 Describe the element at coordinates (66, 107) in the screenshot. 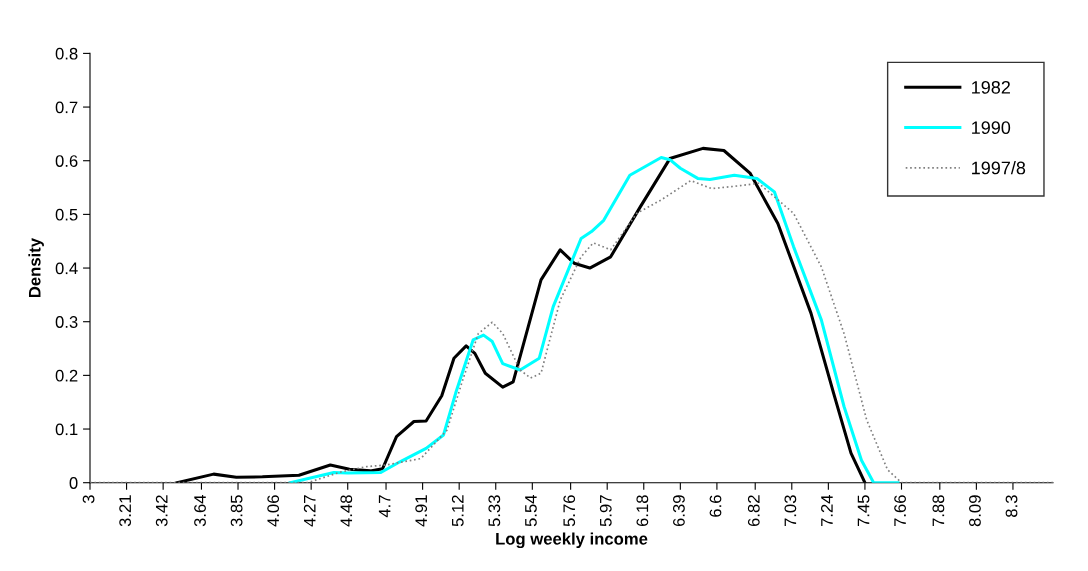

I see `y-tick-label: 0.7` at that location.